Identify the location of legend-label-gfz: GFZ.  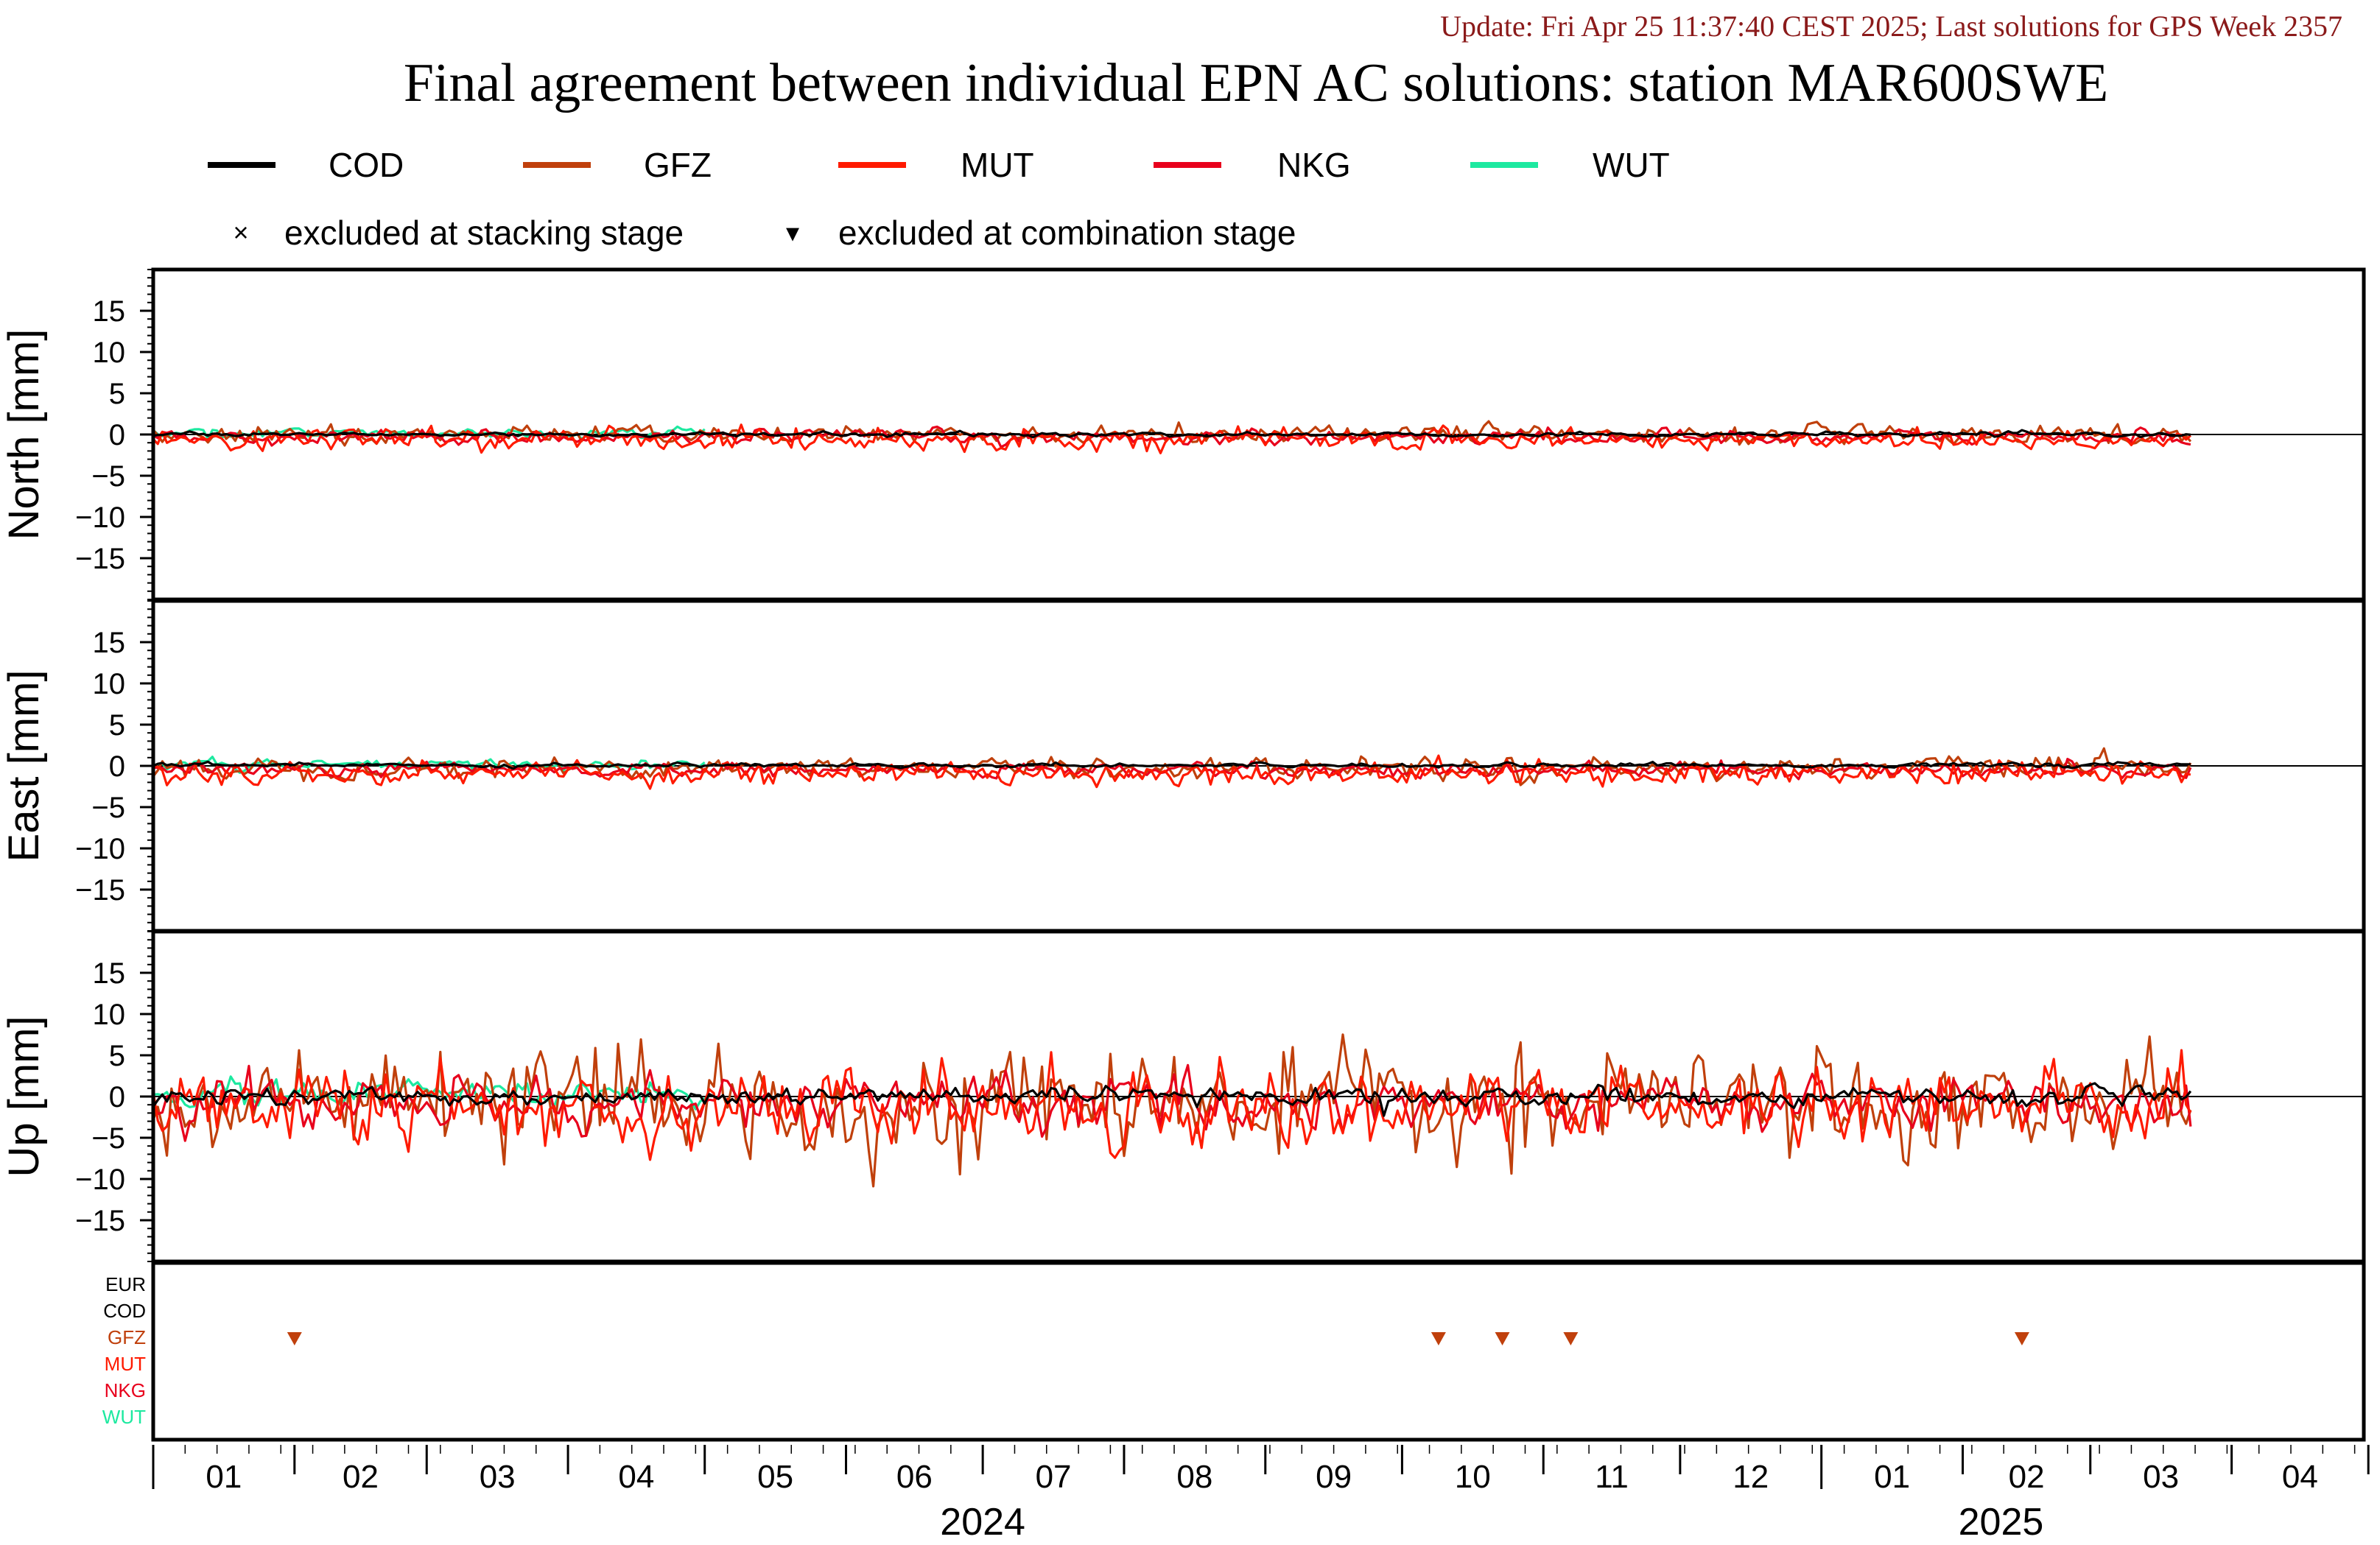
(678, 165).